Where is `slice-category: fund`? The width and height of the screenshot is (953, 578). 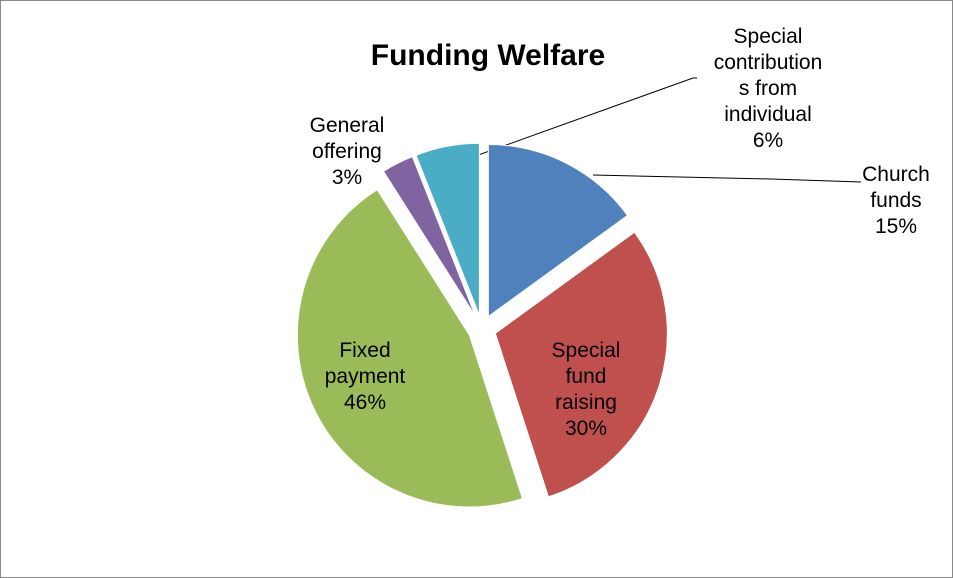 slice-category: fund is located at coordinates (586, 376).